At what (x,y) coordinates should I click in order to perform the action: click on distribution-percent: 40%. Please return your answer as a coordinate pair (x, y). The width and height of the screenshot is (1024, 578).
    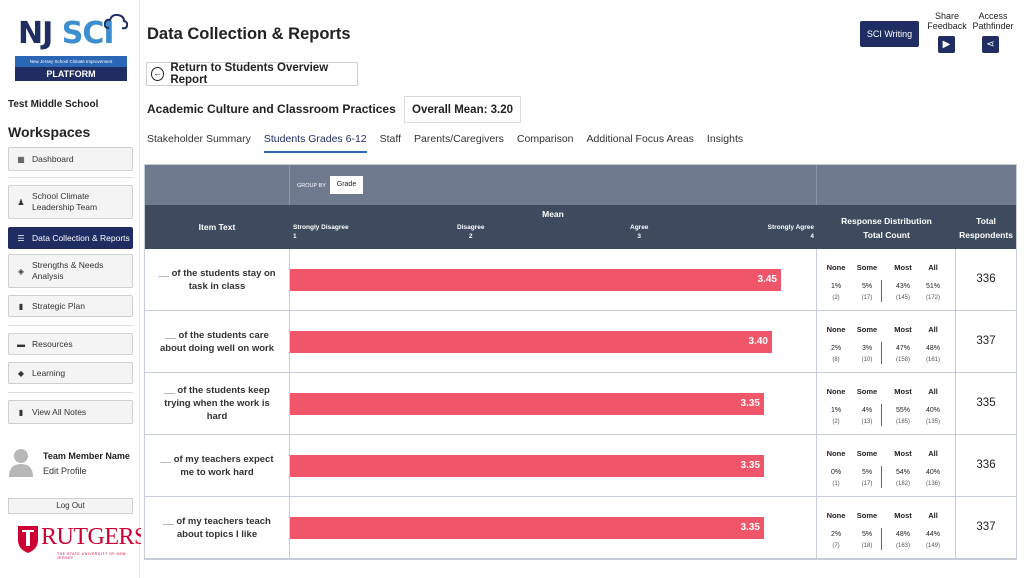
    Looking at the image, I should click on (932, 472).